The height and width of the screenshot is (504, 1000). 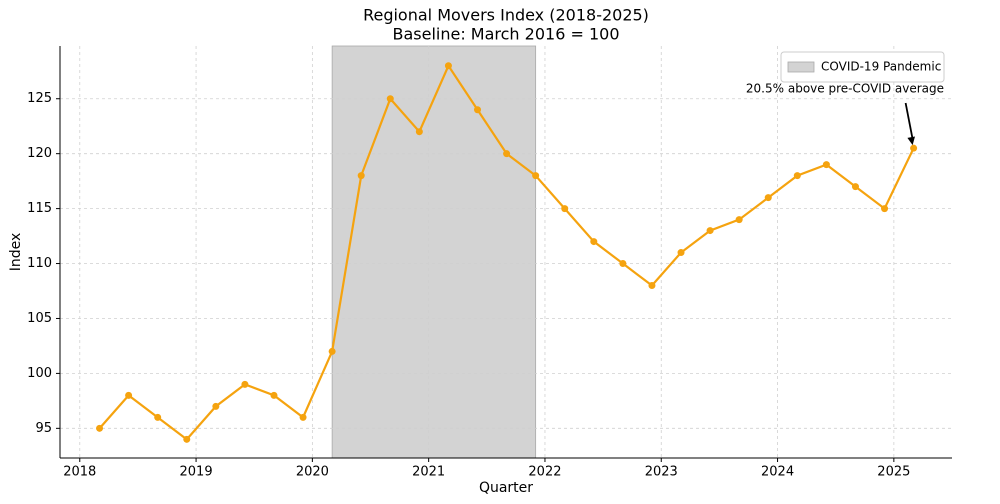 I want to click on chart-subtitle: Baseline: March 2016 = 100, so click(x=505, y=34).